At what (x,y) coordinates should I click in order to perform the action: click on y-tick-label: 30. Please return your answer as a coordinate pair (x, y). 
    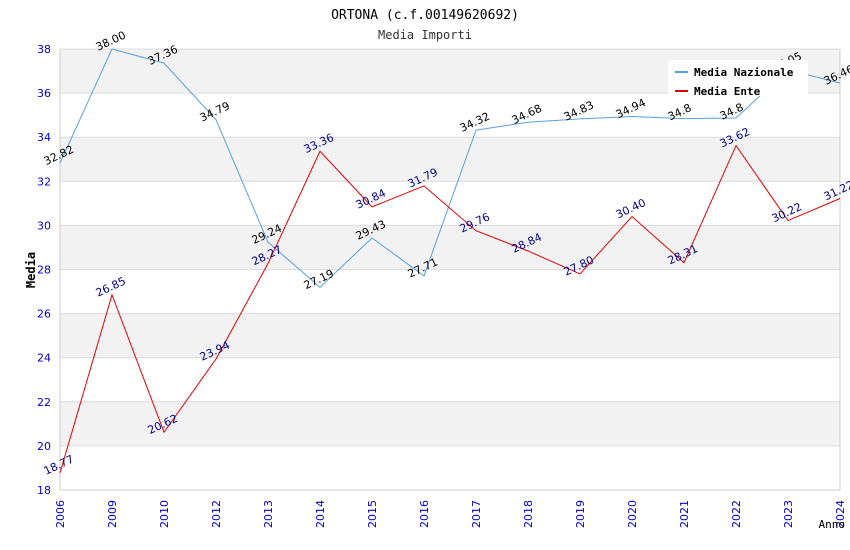
    Looking at the image, I should click on (44, 225).